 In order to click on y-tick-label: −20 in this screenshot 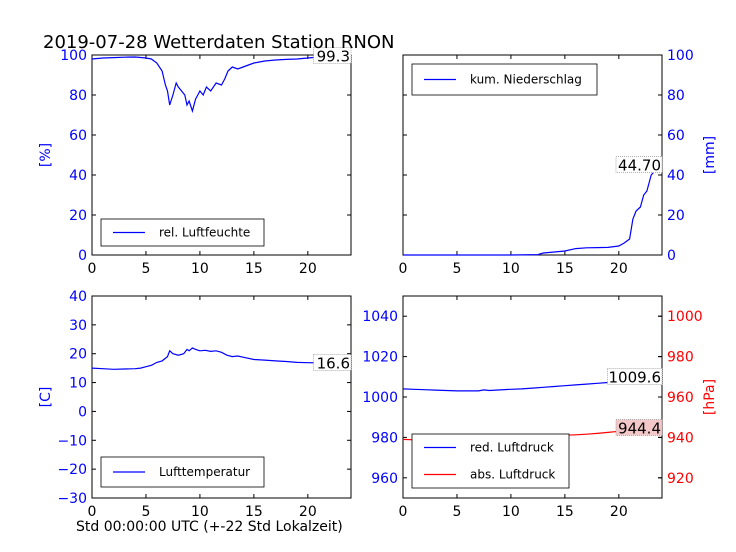, I will do `click(72, 470)`.